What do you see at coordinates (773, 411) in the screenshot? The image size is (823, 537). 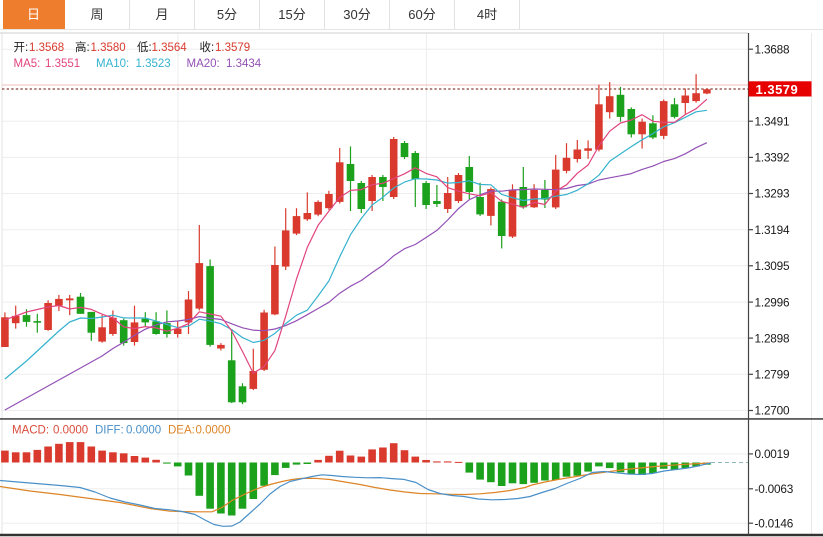 I see `svg-text: 1.2700` at bounding box center [773, 411].